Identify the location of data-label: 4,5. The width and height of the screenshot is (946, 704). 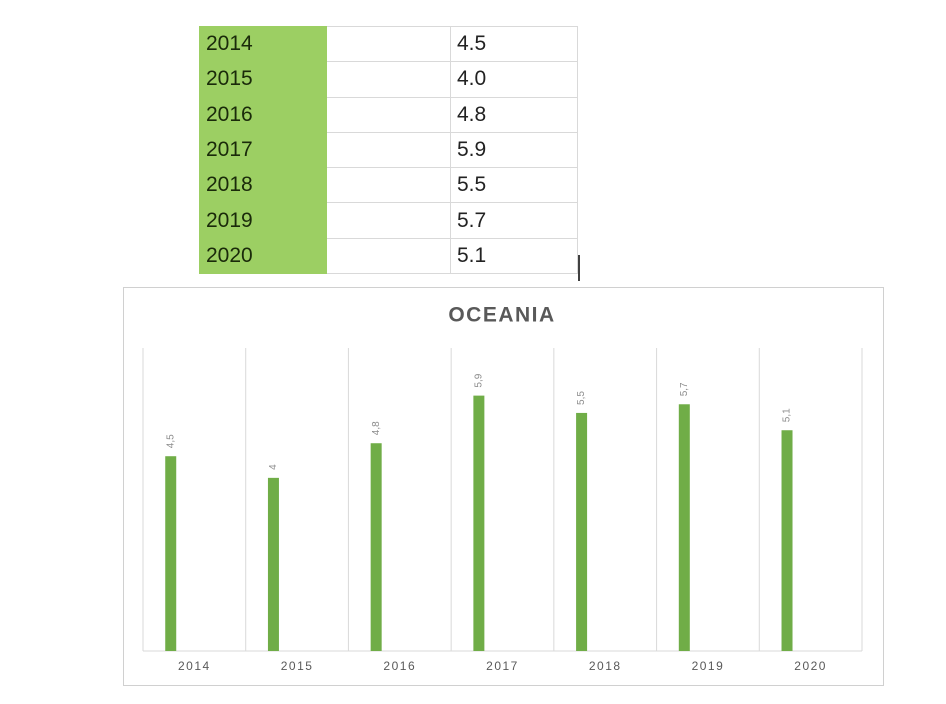
(170, 441).